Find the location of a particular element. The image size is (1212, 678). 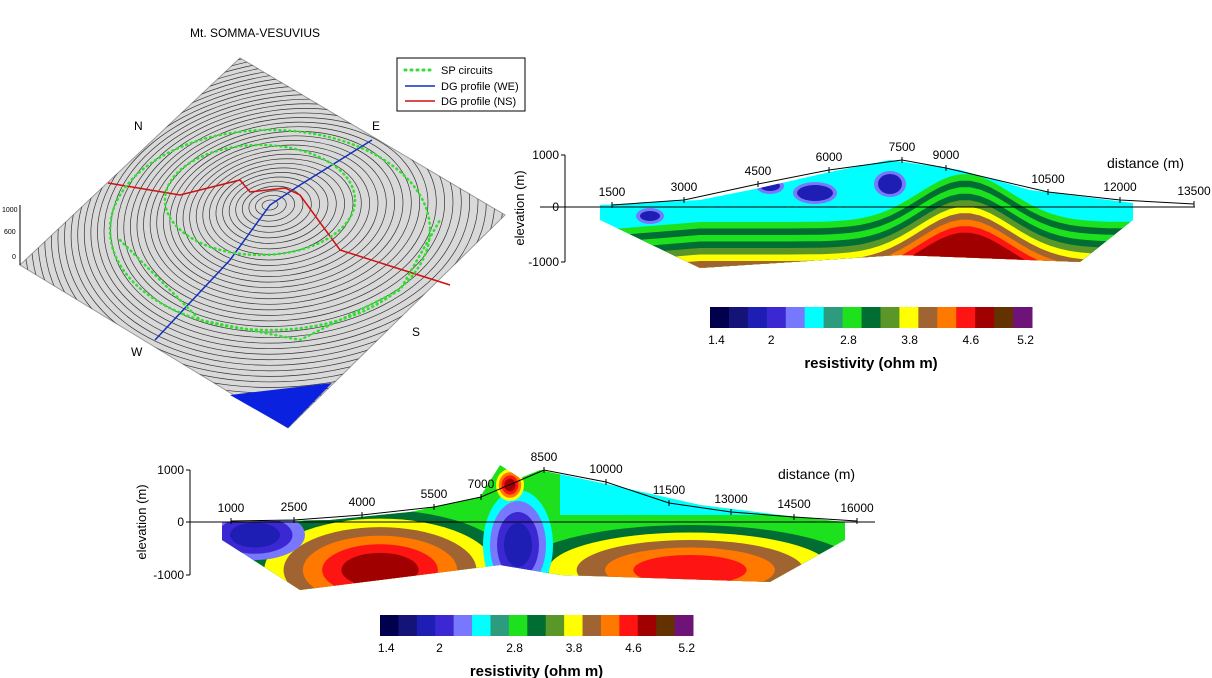

colorbar-tick-label: 2.8 is located at coordinates (848, 340).